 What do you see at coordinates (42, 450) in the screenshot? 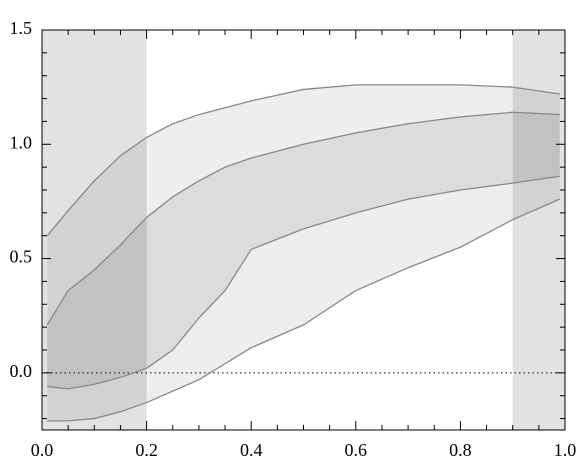
I see `x-tick-label: 0.0` at bounding box center [42, 450].